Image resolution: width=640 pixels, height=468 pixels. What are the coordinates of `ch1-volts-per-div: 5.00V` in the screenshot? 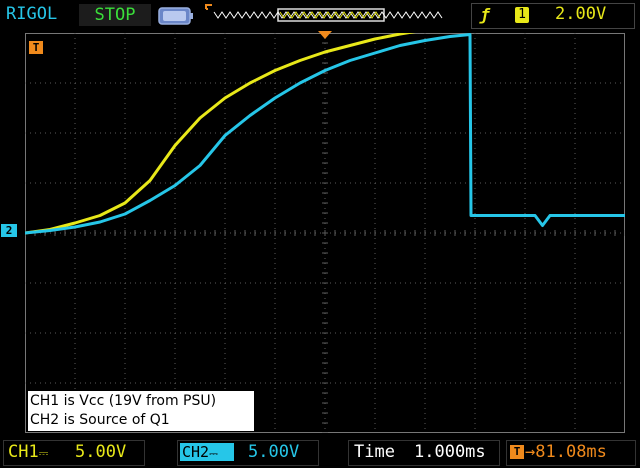 It's located at (101, 452).